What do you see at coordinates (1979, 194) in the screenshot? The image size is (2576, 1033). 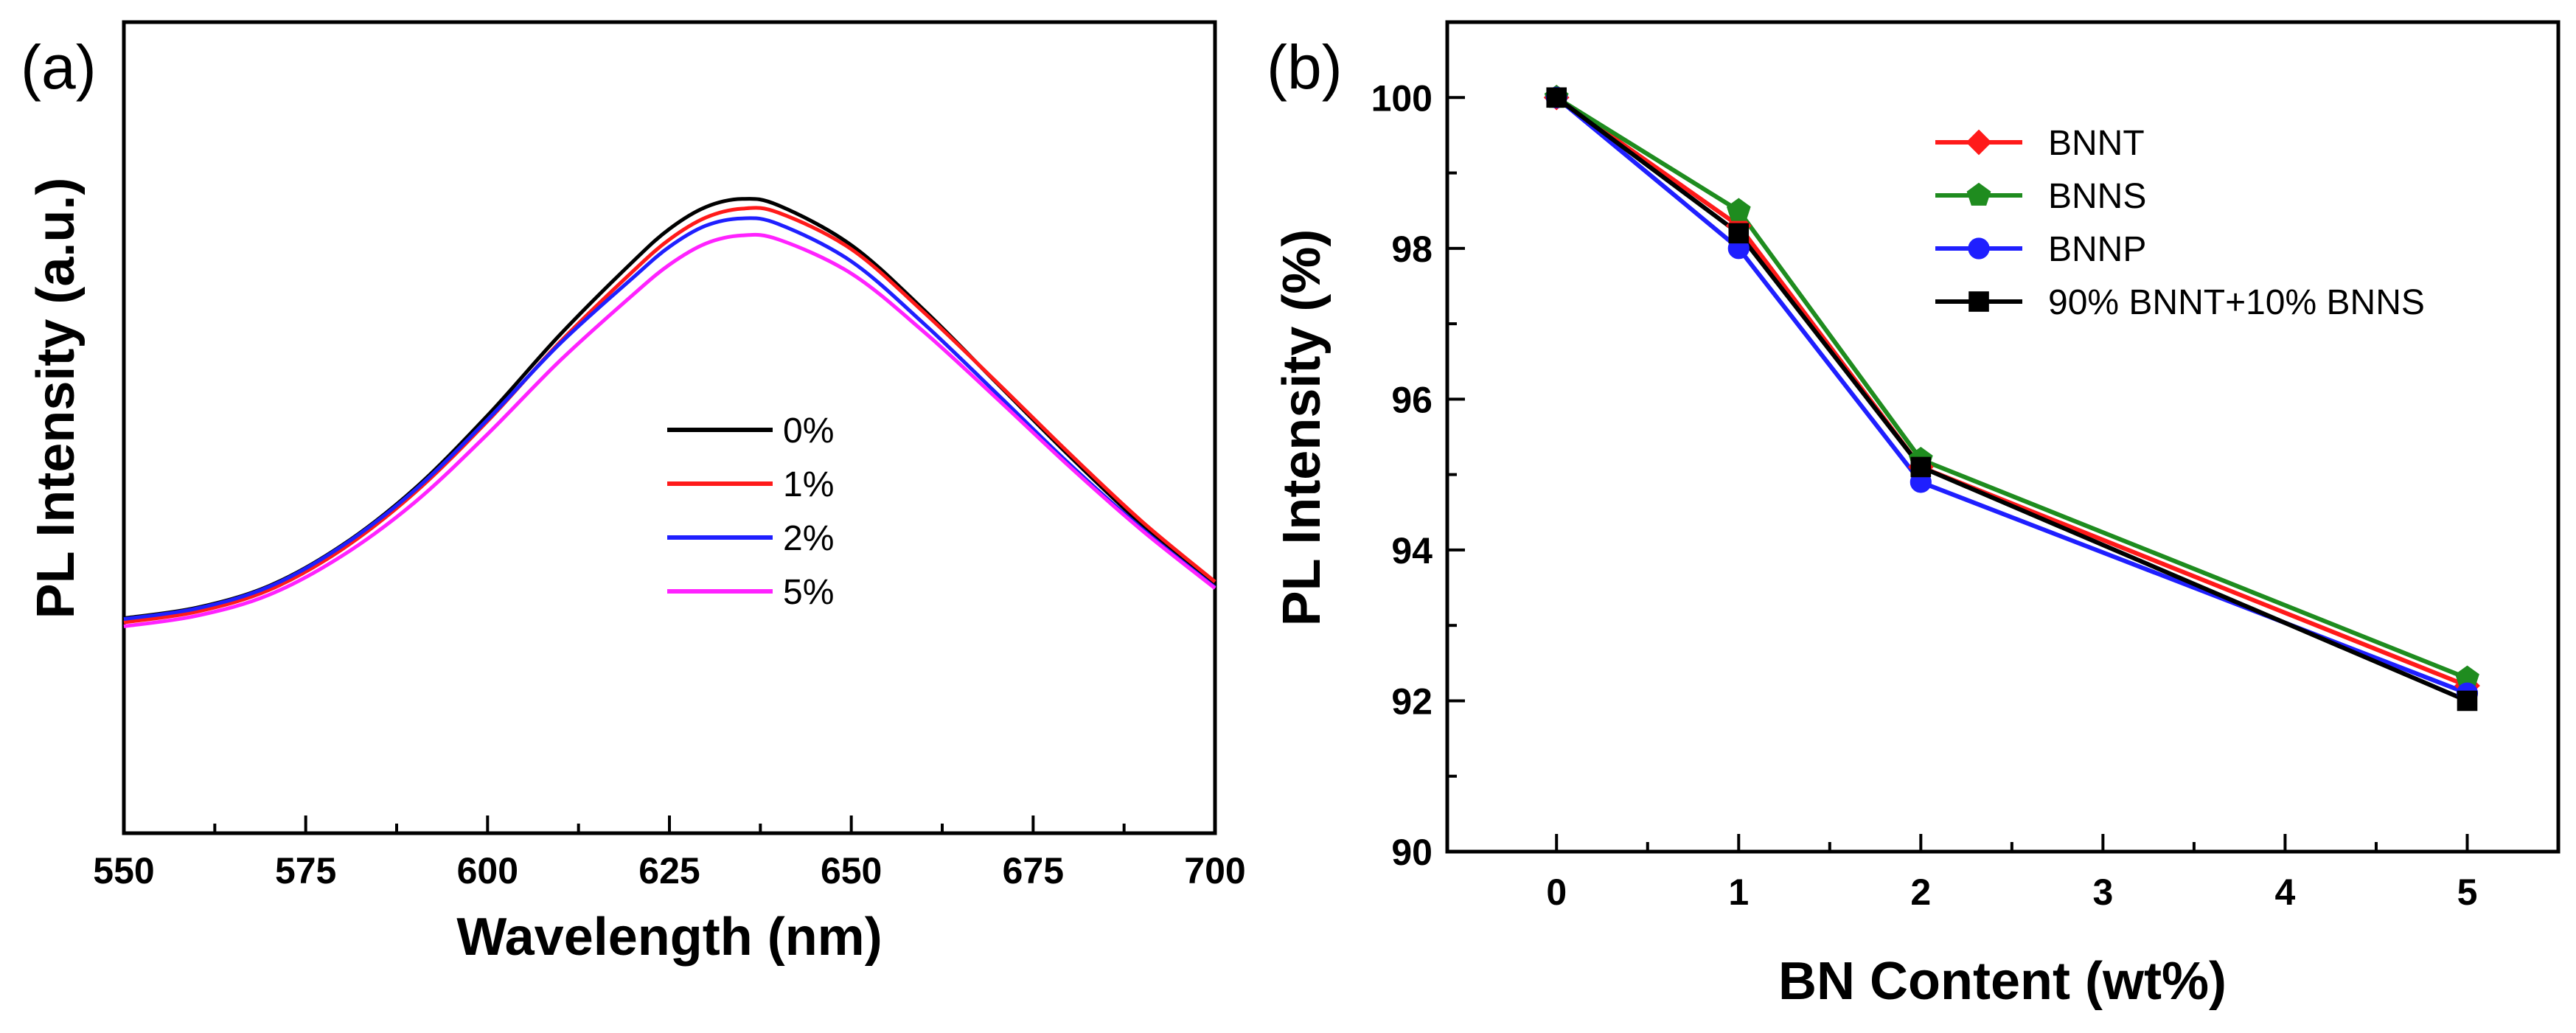 I see `legend-marker-bnns` at bounding box center [1979, 194].